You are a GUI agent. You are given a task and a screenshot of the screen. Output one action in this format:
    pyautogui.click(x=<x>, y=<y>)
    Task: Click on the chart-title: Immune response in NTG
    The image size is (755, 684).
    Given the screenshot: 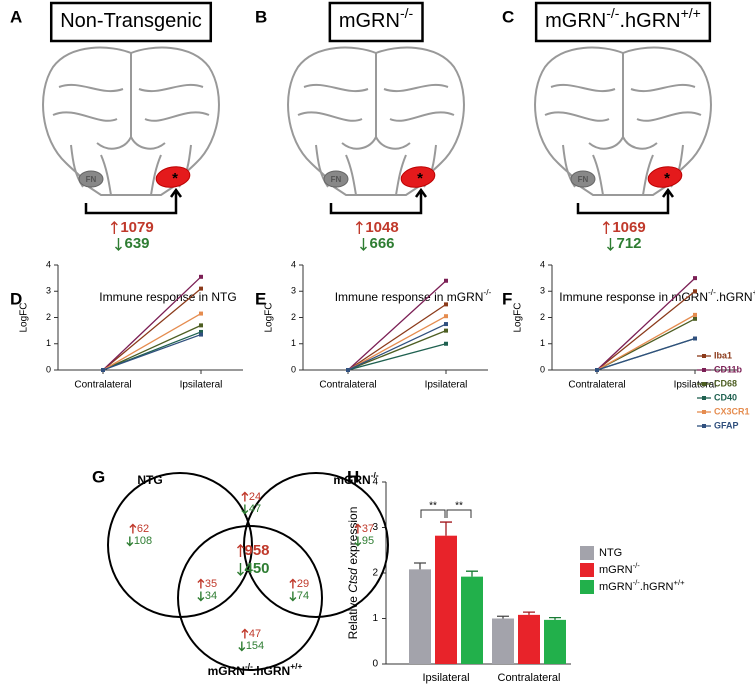 What is the action you would take?
    pyautogui.click(x=167, y=297)
    